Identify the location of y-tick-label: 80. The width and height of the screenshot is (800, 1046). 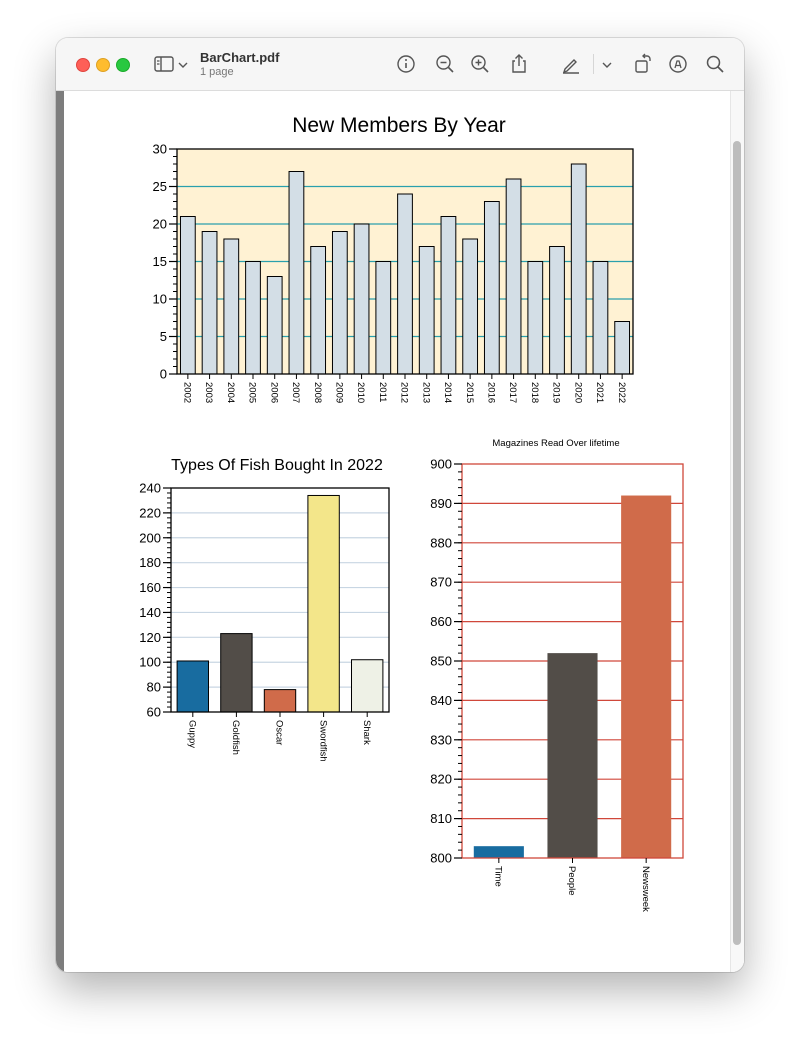
(154, 687).